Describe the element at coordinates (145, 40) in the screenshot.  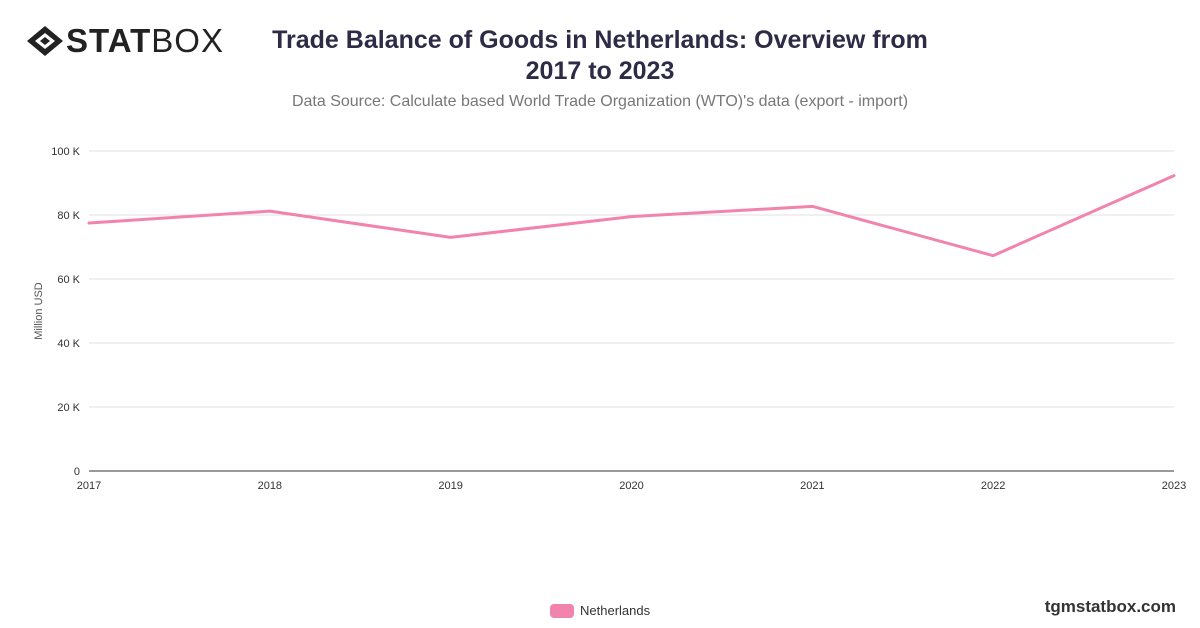
I see `logo-wordmark: STATBOX` at that location.